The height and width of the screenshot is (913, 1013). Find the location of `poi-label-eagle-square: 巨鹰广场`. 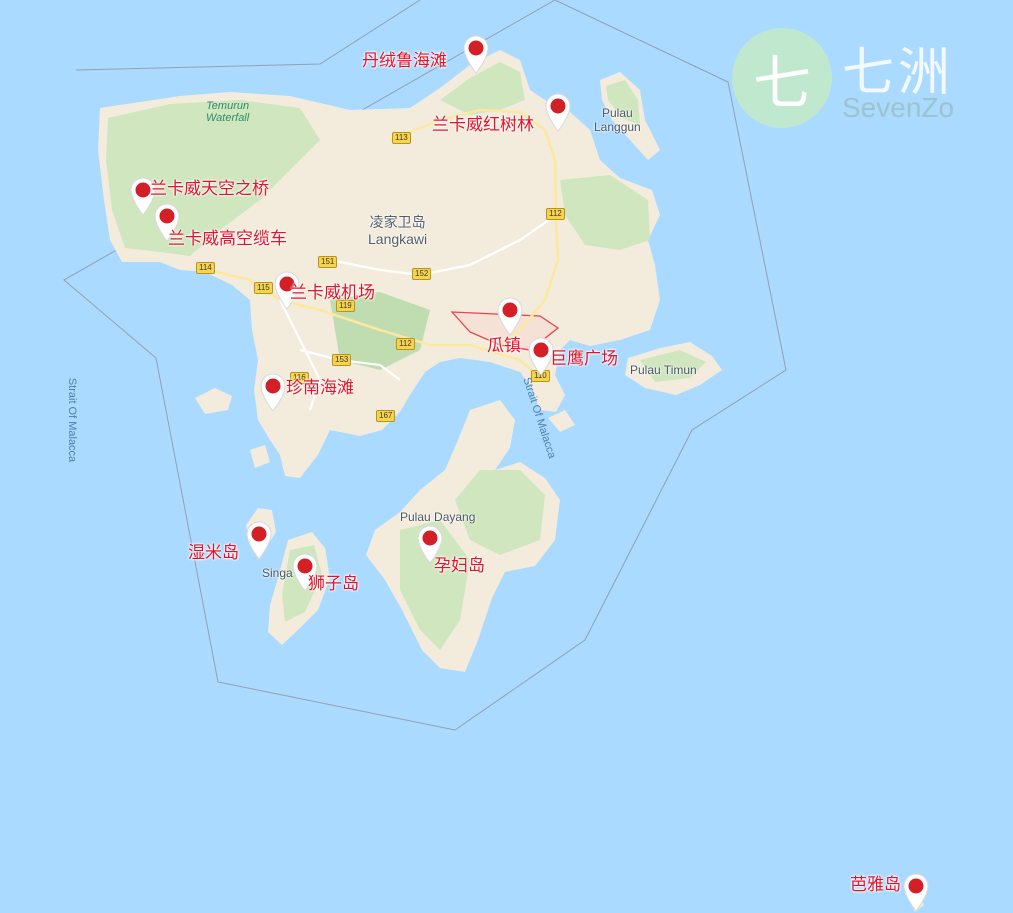

poi-label-eagle-square: 巨鹰广场 is located at coordinates (584, 359).